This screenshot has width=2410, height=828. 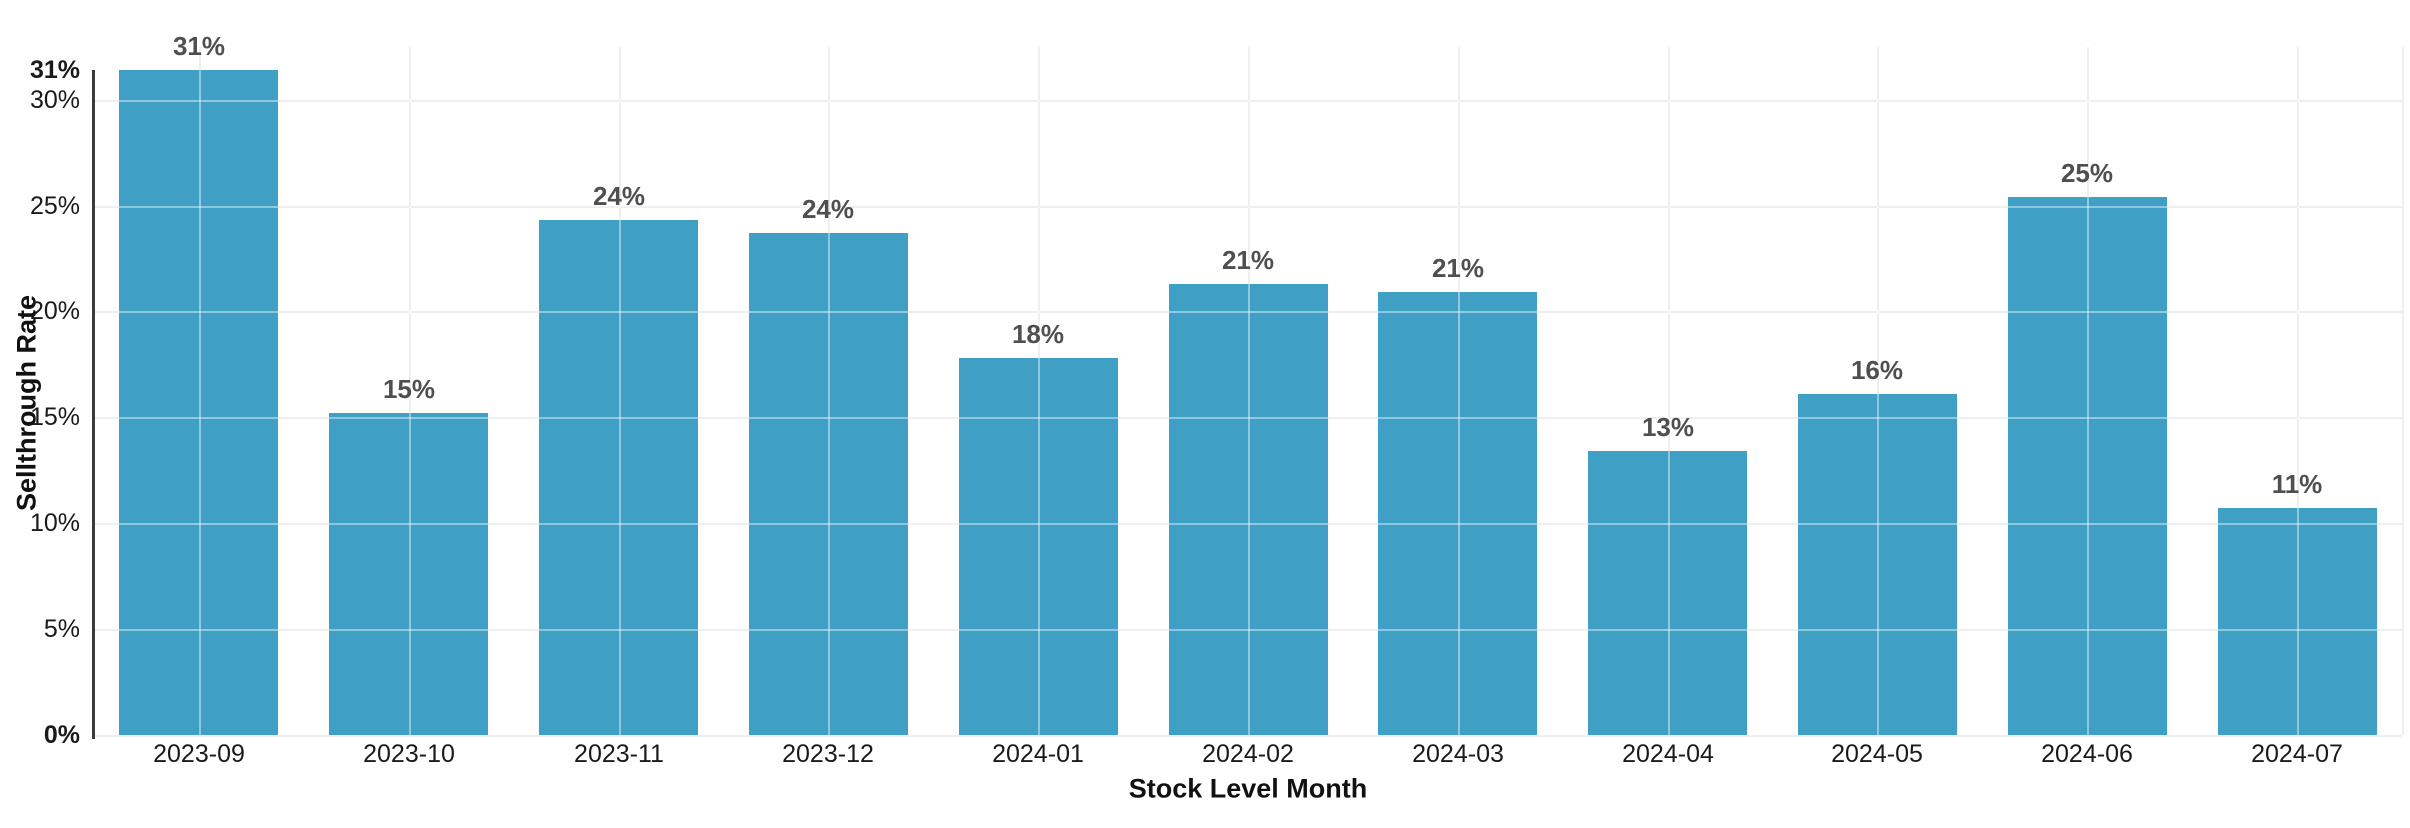 What do you see at coordinates (61, 629) in the screenshot?
I see `y-tick-label: 5%` at bounding box center [61, 629].